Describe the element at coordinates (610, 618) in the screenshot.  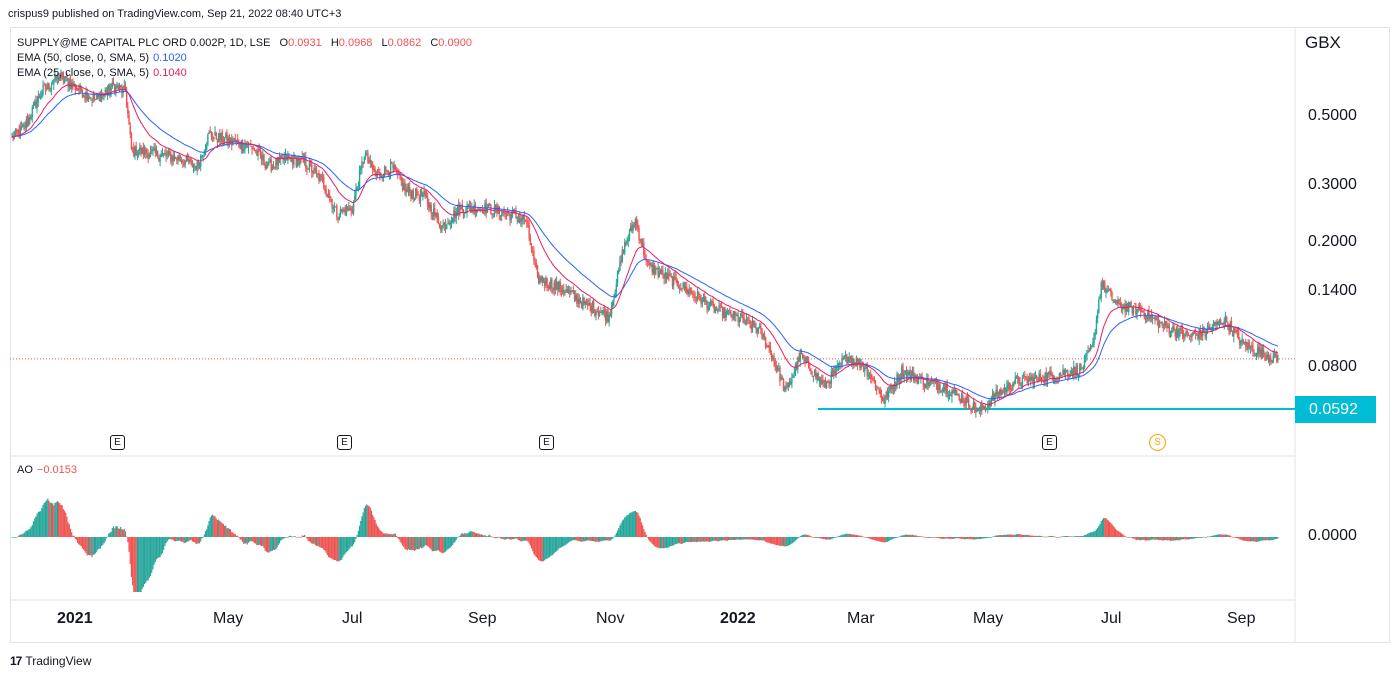
I see `x-tick-4: Nov` at that location.